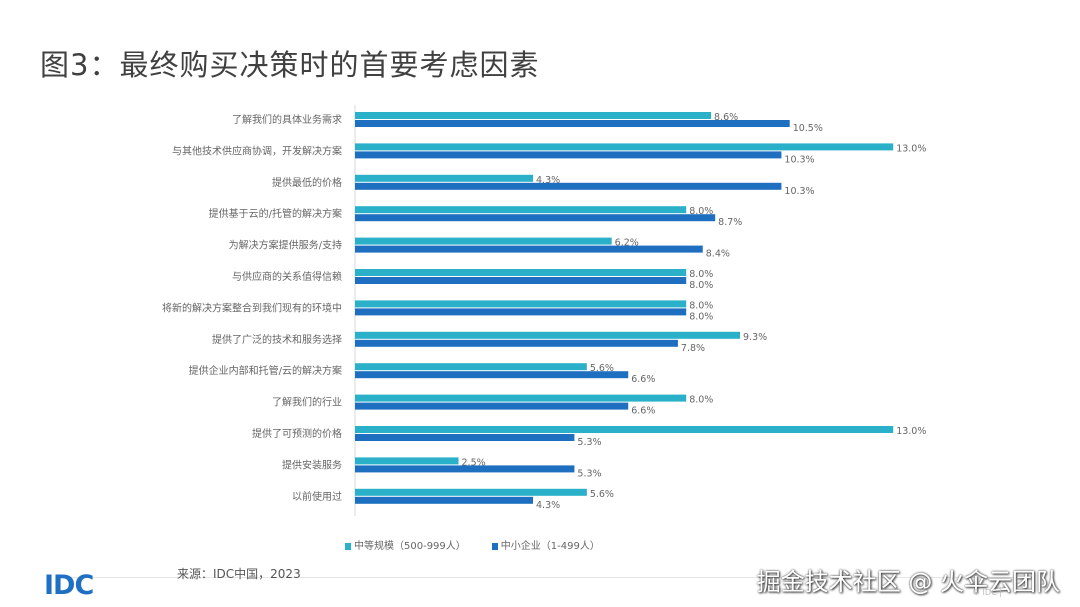  What do you see at coordinates (307, 182) in the screenshot?
I see `category-label: 提供最低的价格` at bounding box center [307, 182].